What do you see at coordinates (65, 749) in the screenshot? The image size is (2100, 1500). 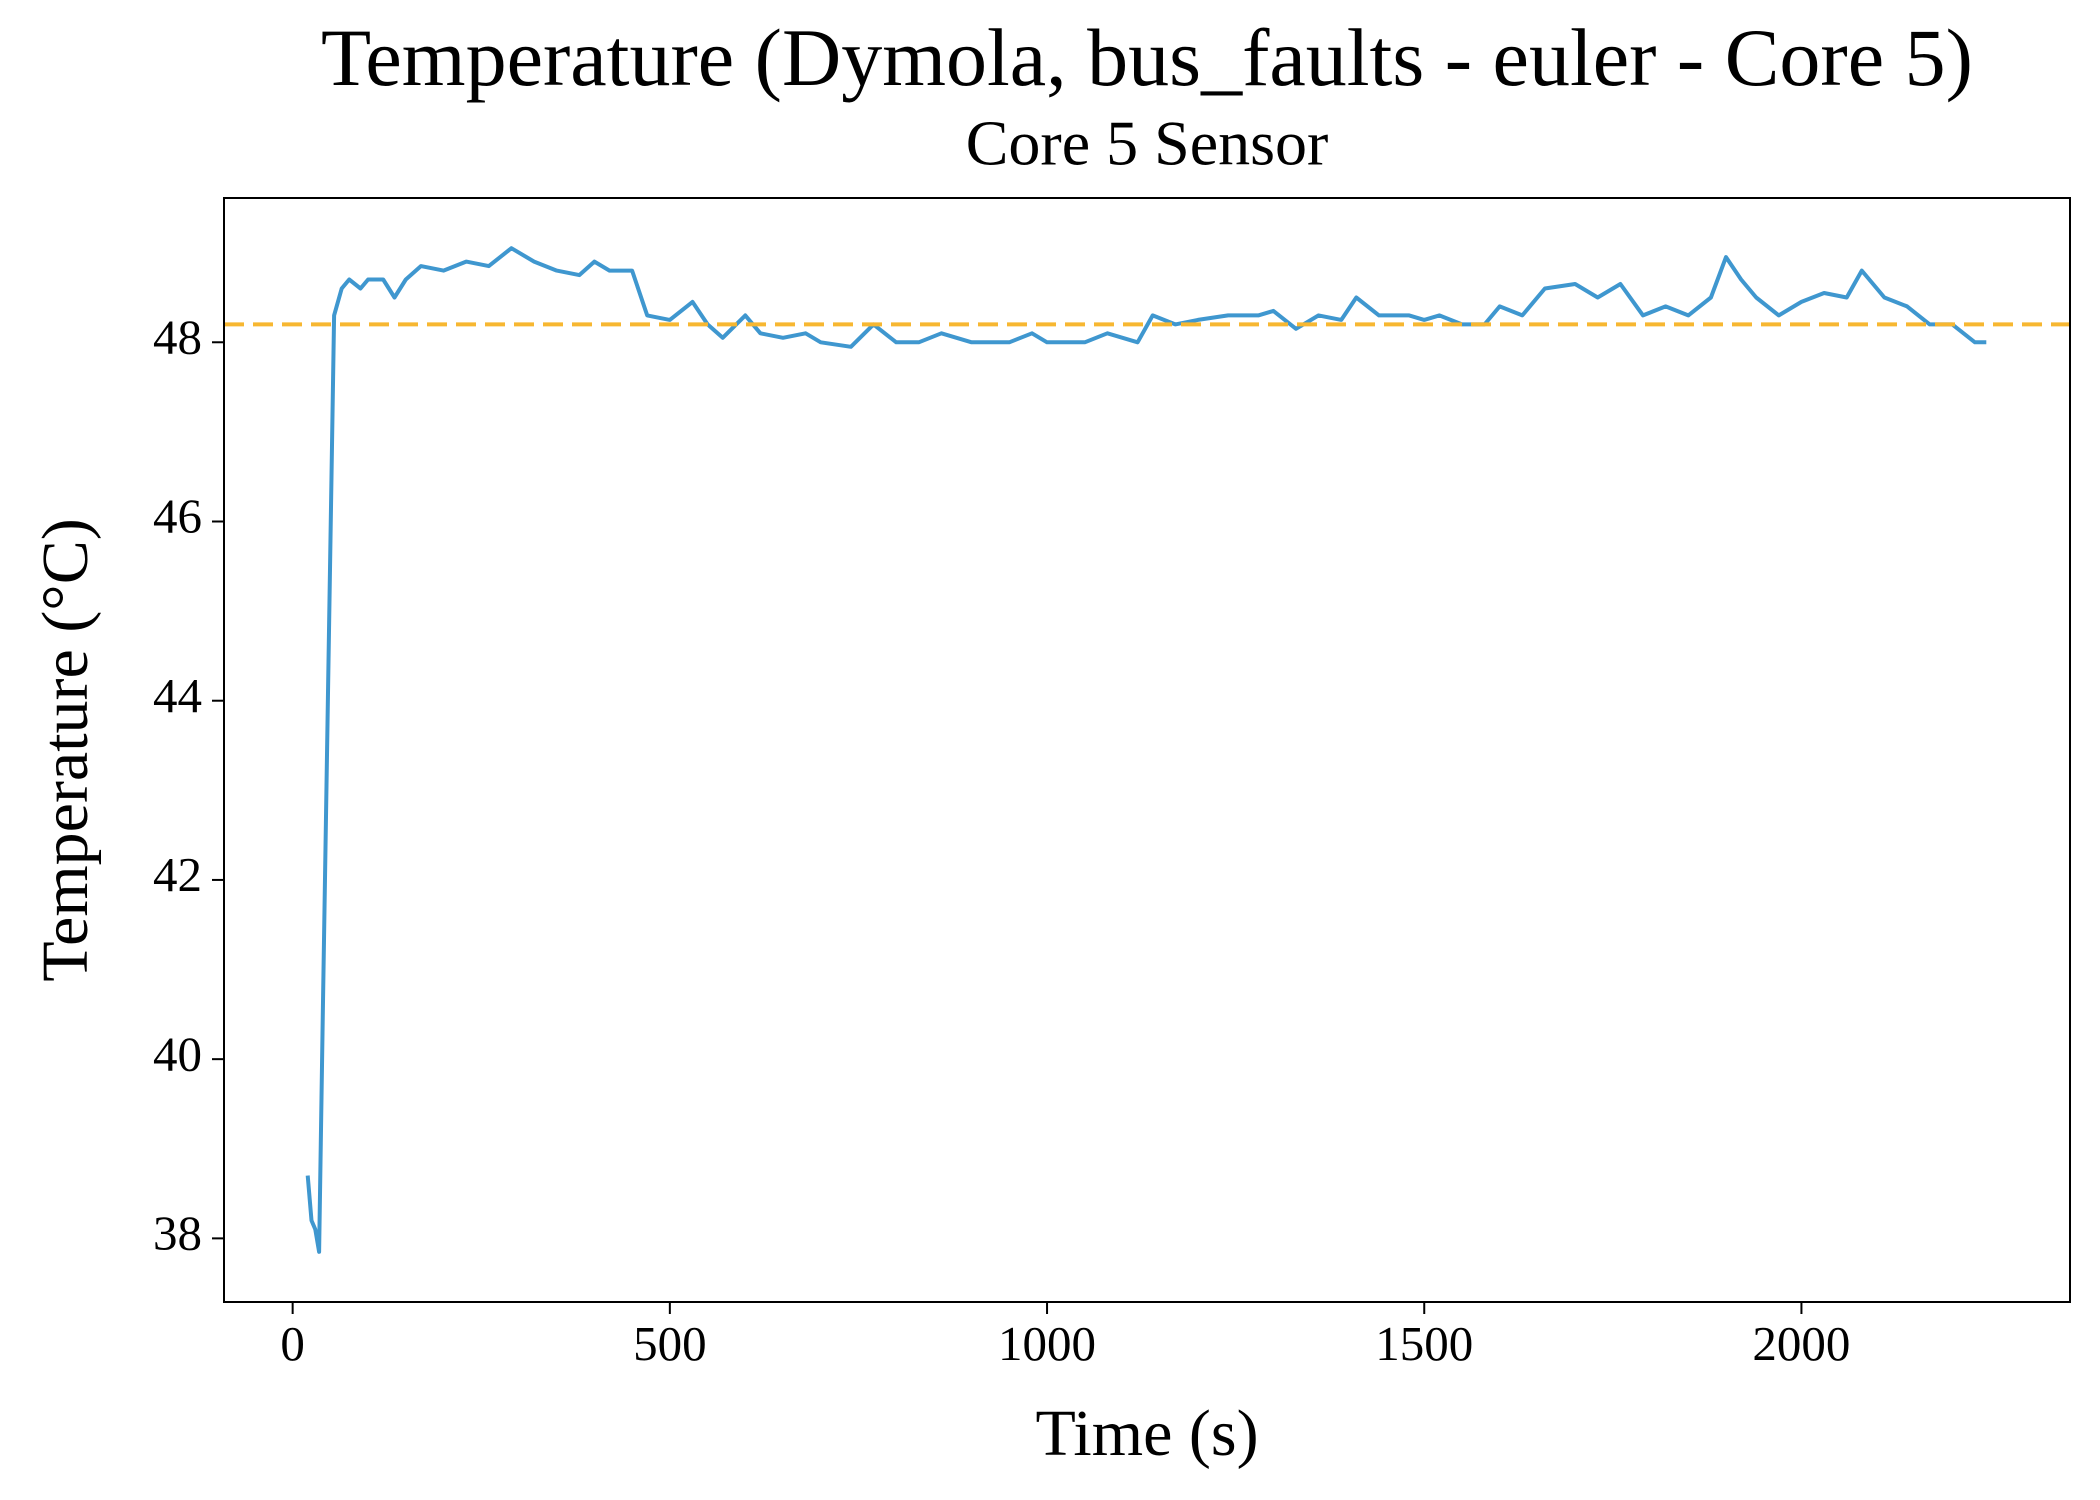 I see `y-axis-label: Temperature (°C)` at bounding box center [65, 749].